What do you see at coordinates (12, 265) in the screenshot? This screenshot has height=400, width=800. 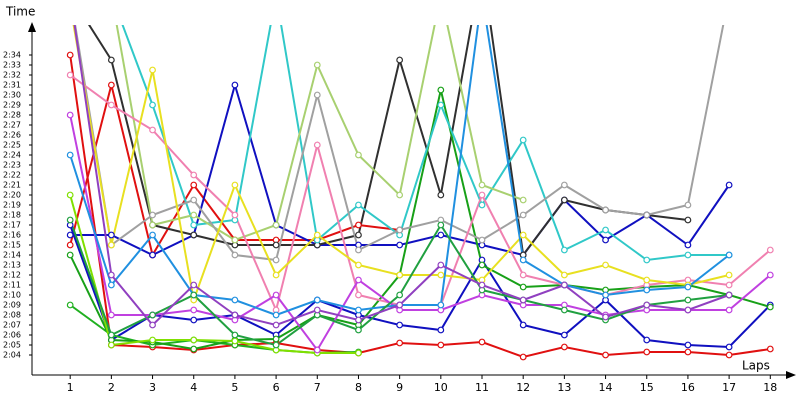 I see `y-tick-label: 2:13` at bounding box center [12, 265].